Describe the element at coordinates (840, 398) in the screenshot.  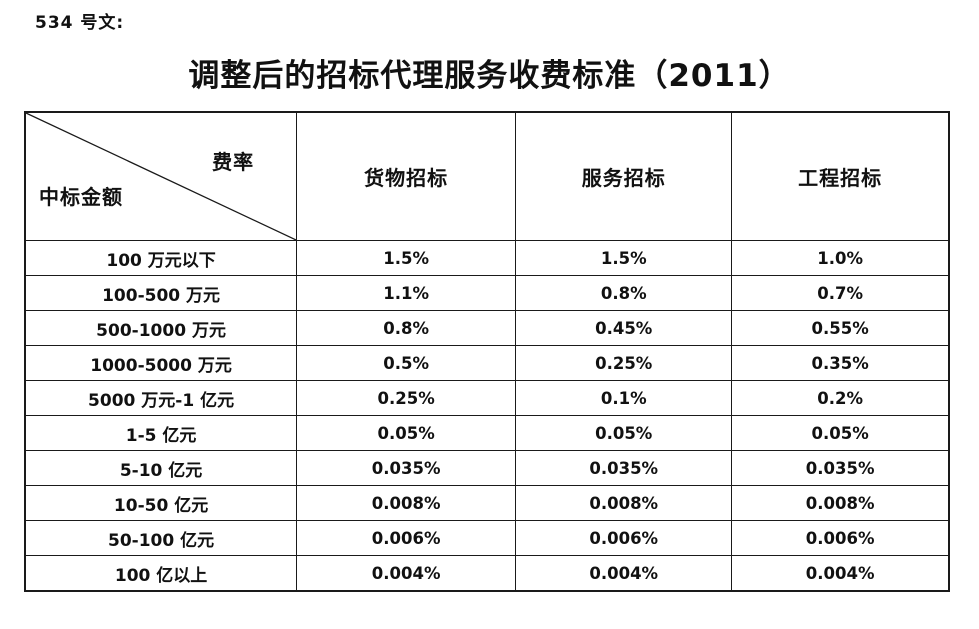
I see `rate-value: 0.2%` at that location.